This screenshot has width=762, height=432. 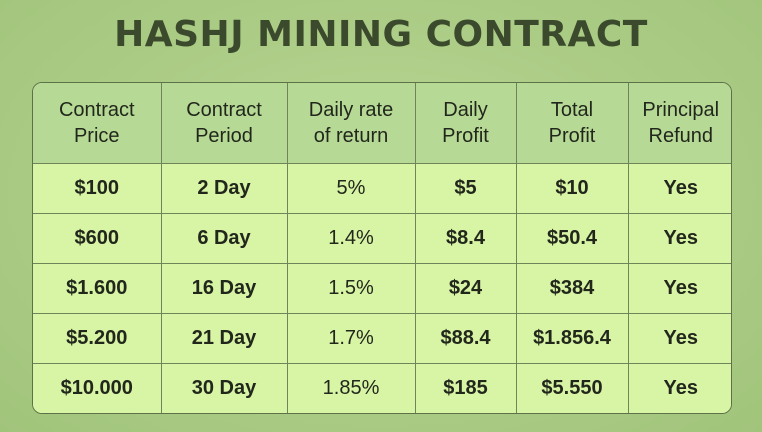 I want to click on cell-contract-period: 30 Day, so click(x=224, y=387).